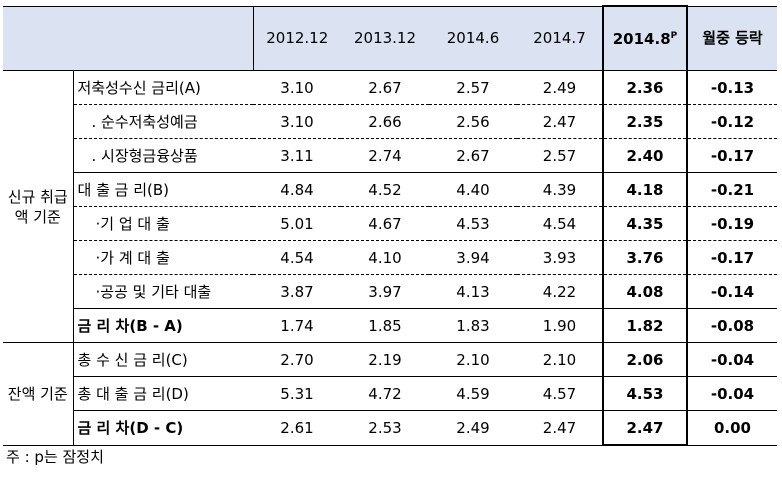  Describe the element at coordinates (560, 38) in the screenshot. I see `col-header-2014-7: 2014.7` at that location.